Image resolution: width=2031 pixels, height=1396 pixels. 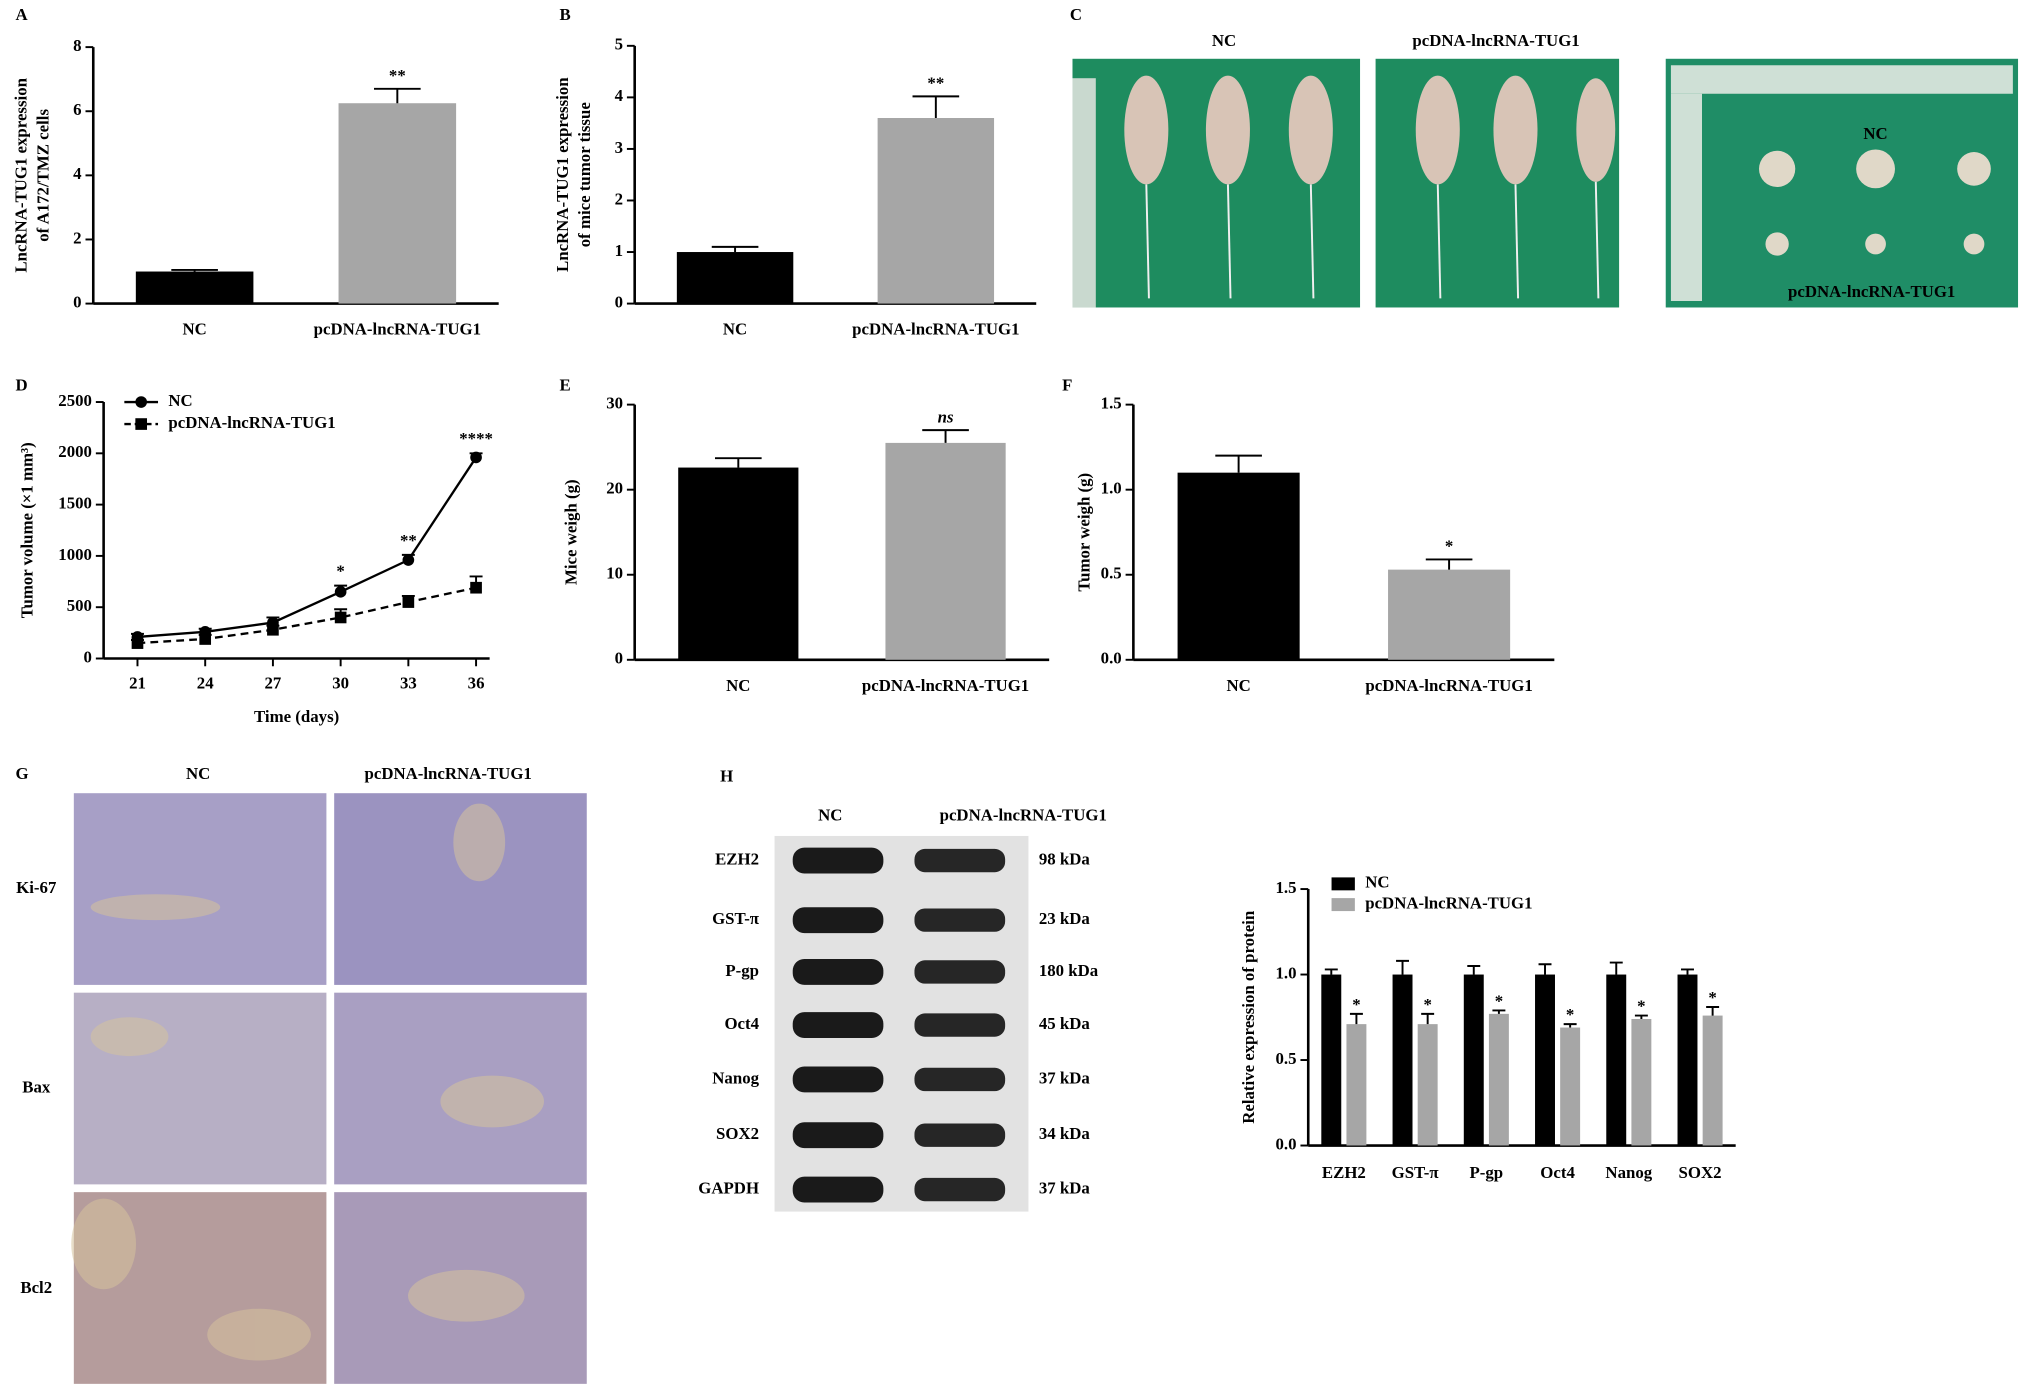 I want to click on y-axis-label: Mice weigh (g), so click(x=570, y=532).